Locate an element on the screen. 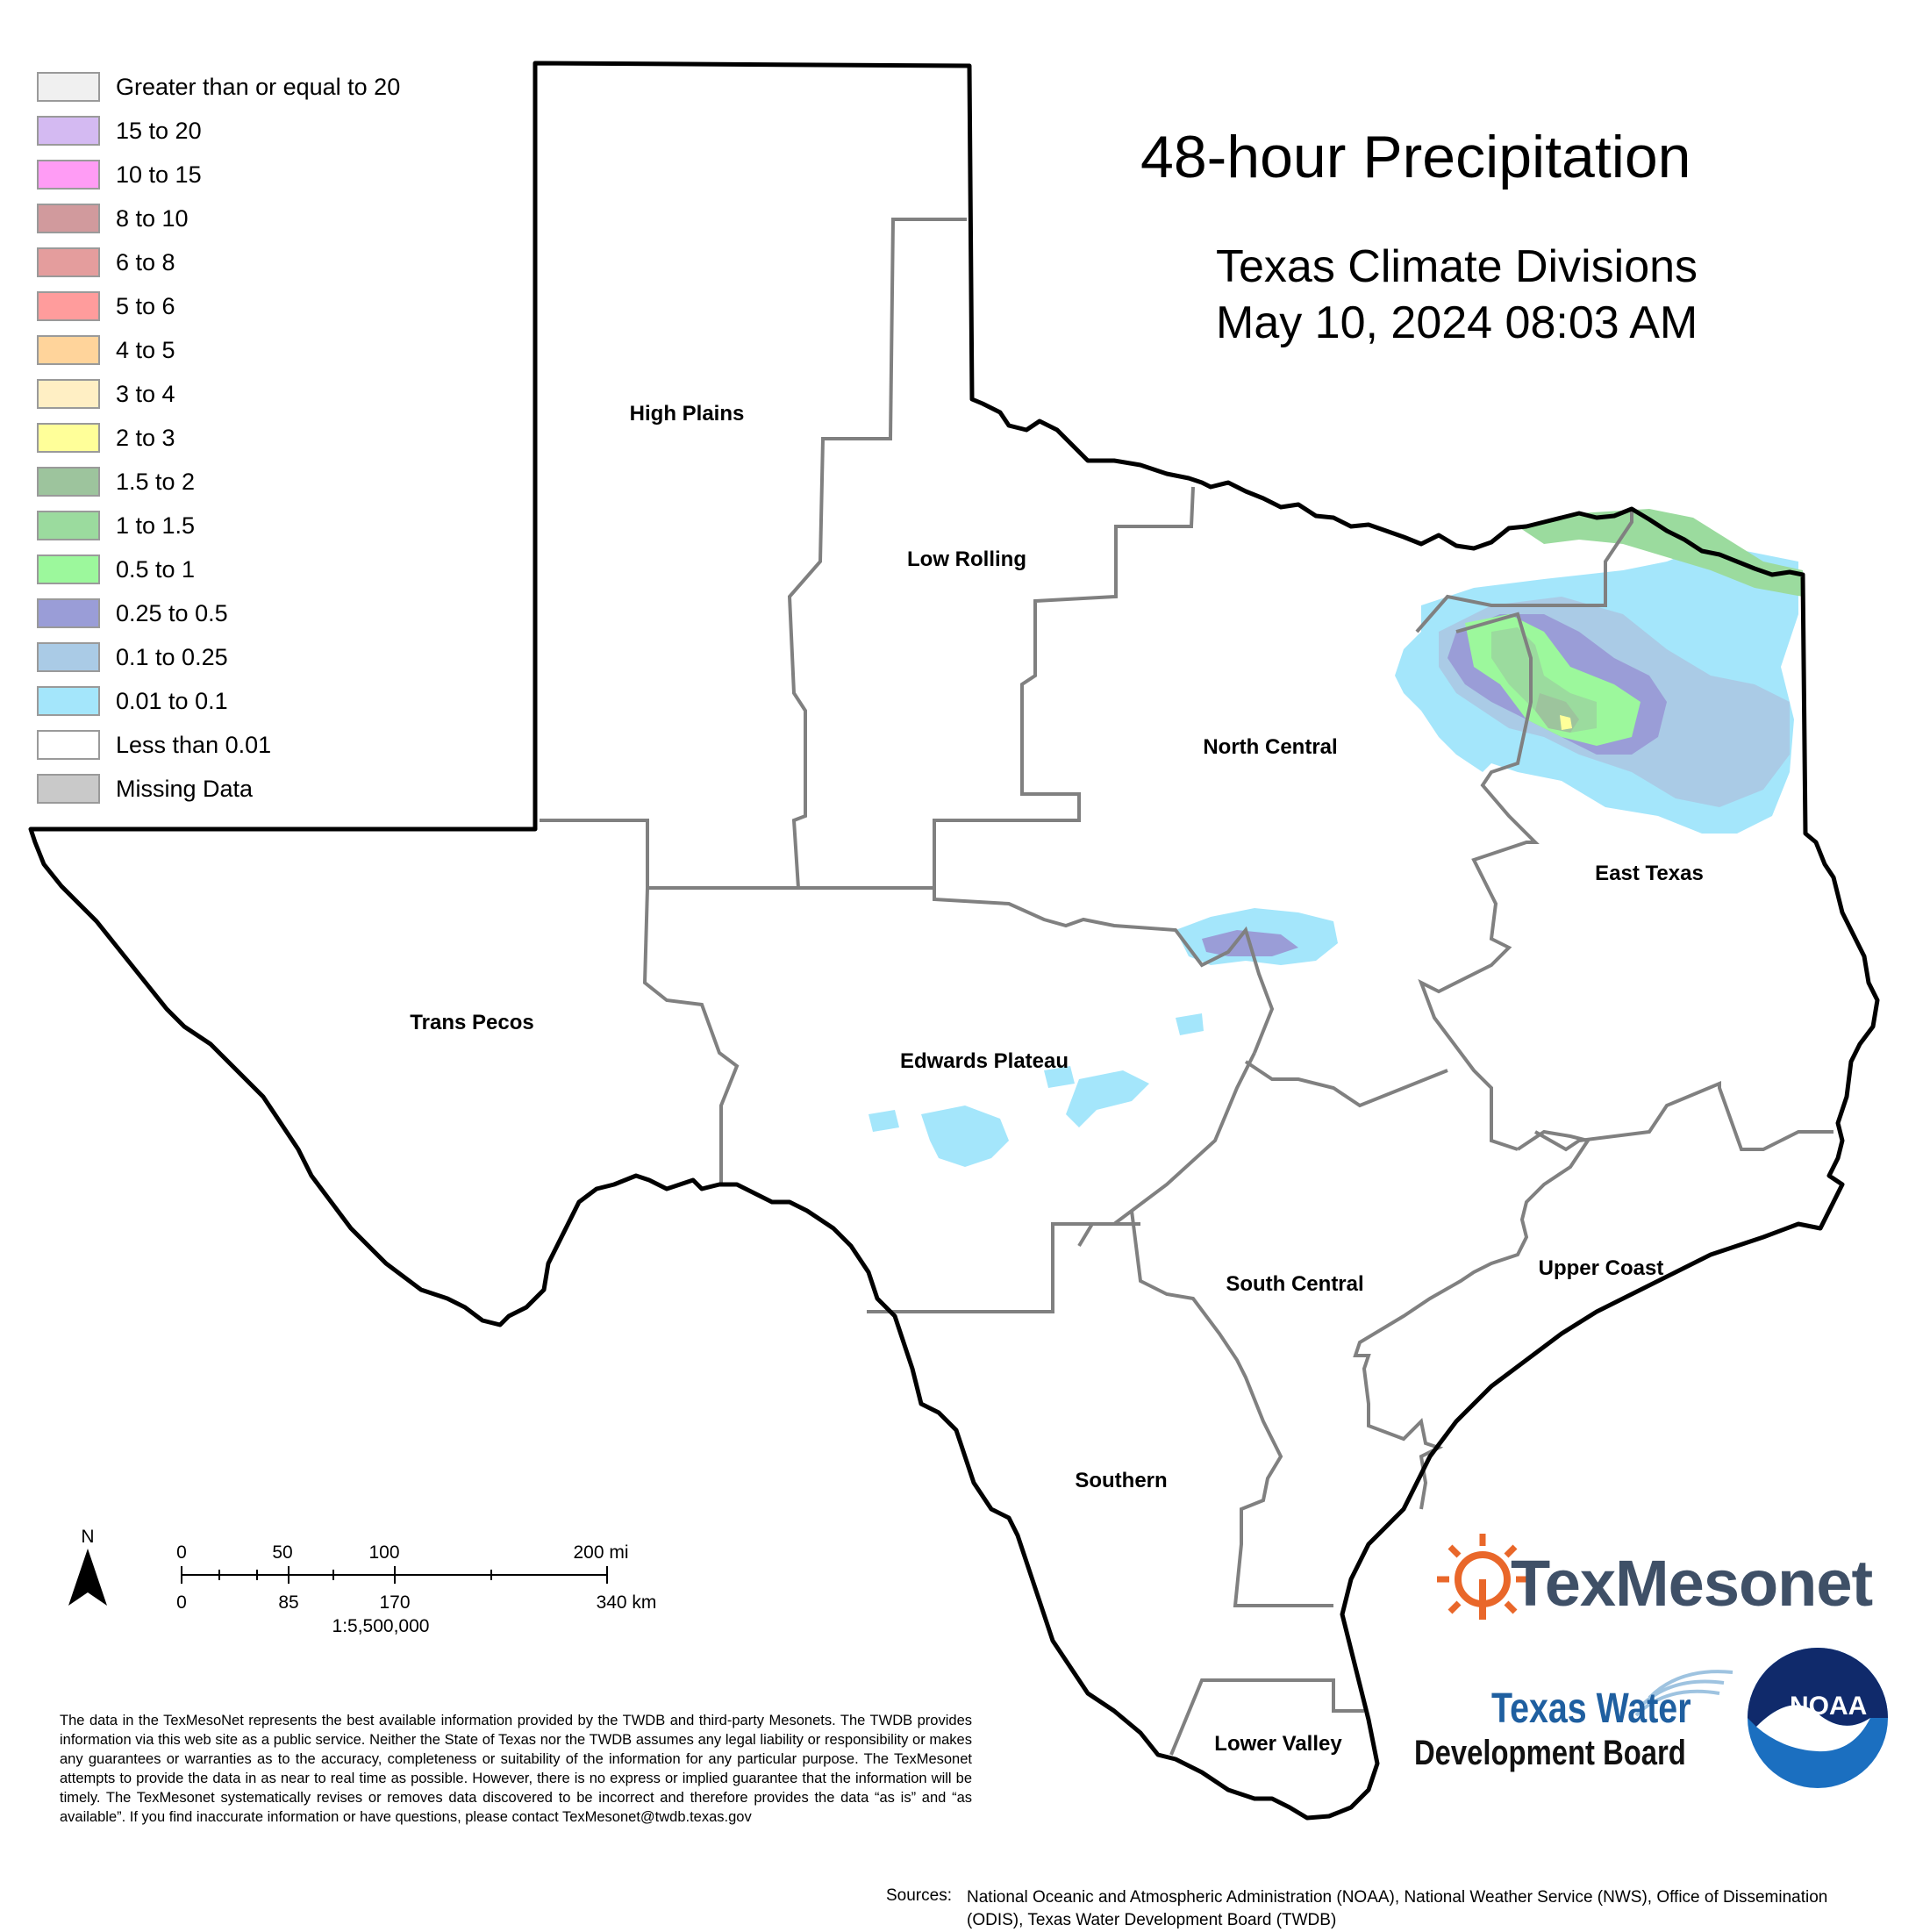 This screenshot has width=1930, height=1932. texmesonet-sun-icon is located at coordinates (1483, 1577).